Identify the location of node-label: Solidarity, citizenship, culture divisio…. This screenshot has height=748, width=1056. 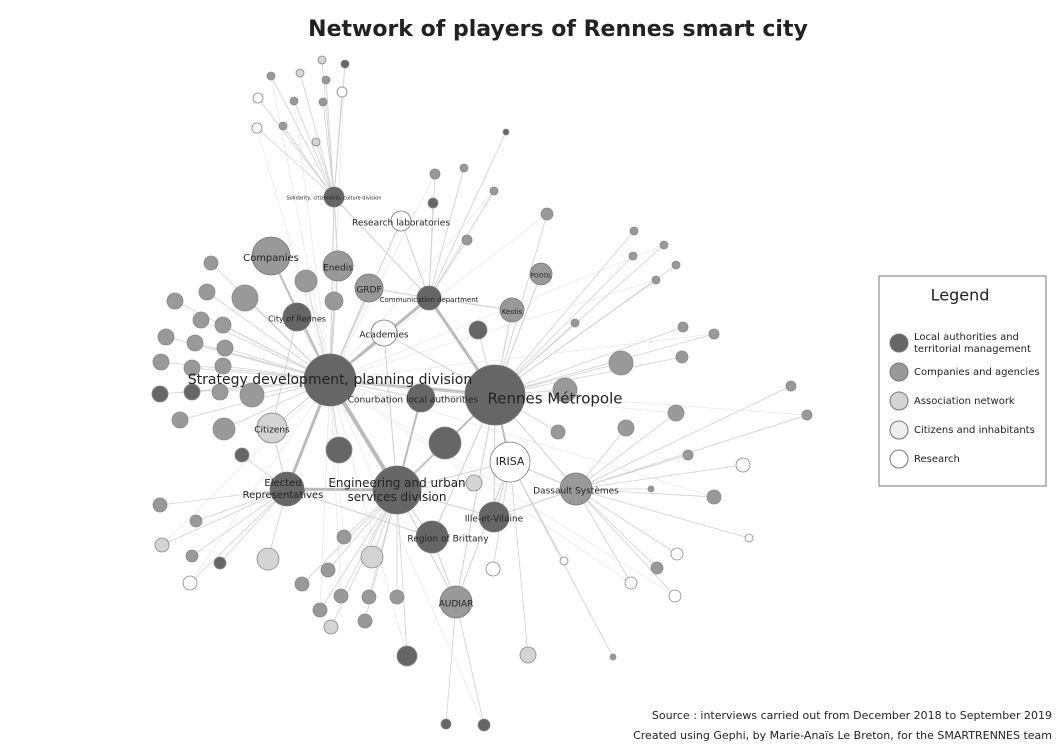
(334, 199).